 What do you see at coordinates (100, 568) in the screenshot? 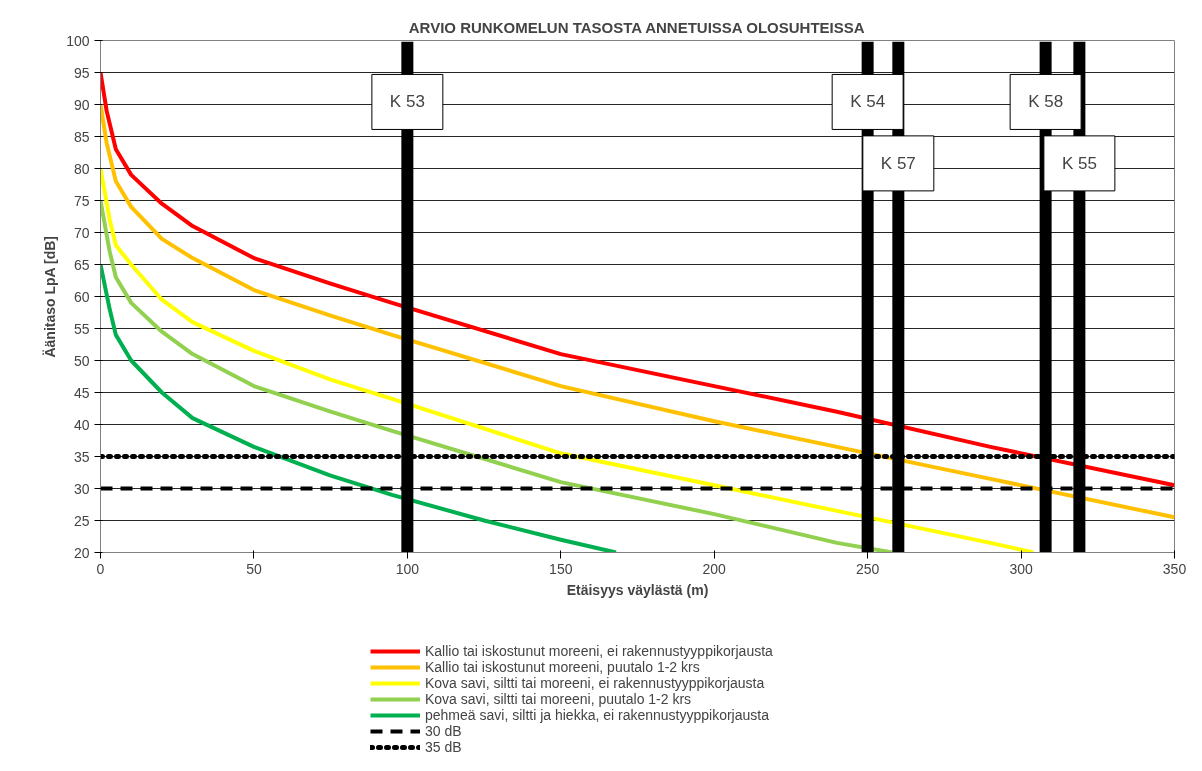
I see `x-tick-label: 0` at bounding box center [100, 568].